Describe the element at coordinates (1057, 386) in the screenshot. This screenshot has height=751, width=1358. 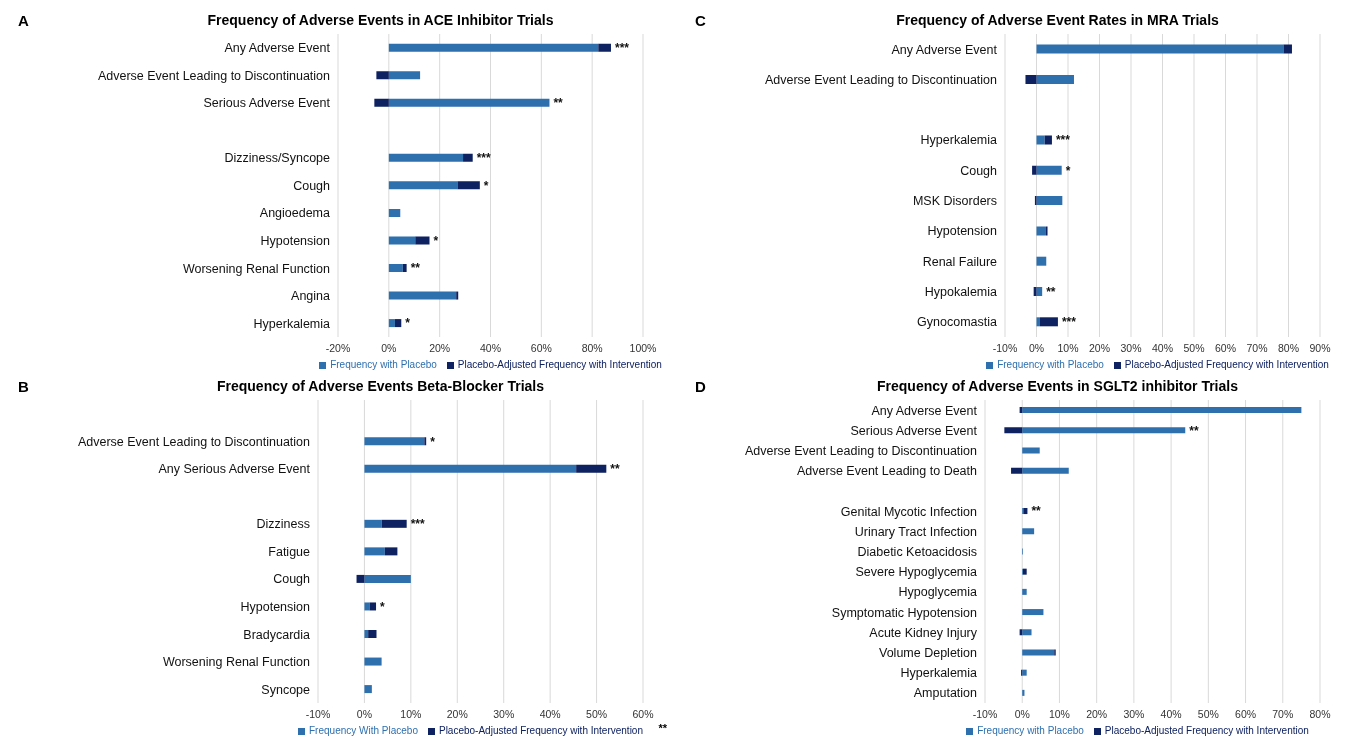
I see `chart-title: Frequency of Adverse Events in SGLT2 inhibitor Trials` at that location.